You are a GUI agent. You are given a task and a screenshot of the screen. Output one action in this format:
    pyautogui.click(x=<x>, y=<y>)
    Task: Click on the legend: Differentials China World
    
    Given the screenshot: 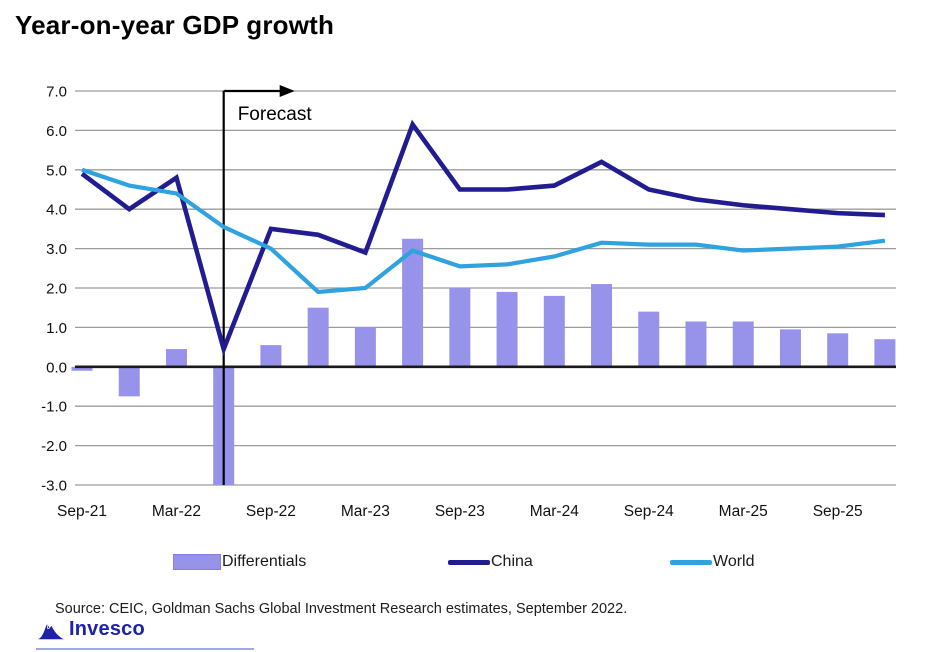 What is the action you would take?
    pyautogui.click(x=464, y=562)
    